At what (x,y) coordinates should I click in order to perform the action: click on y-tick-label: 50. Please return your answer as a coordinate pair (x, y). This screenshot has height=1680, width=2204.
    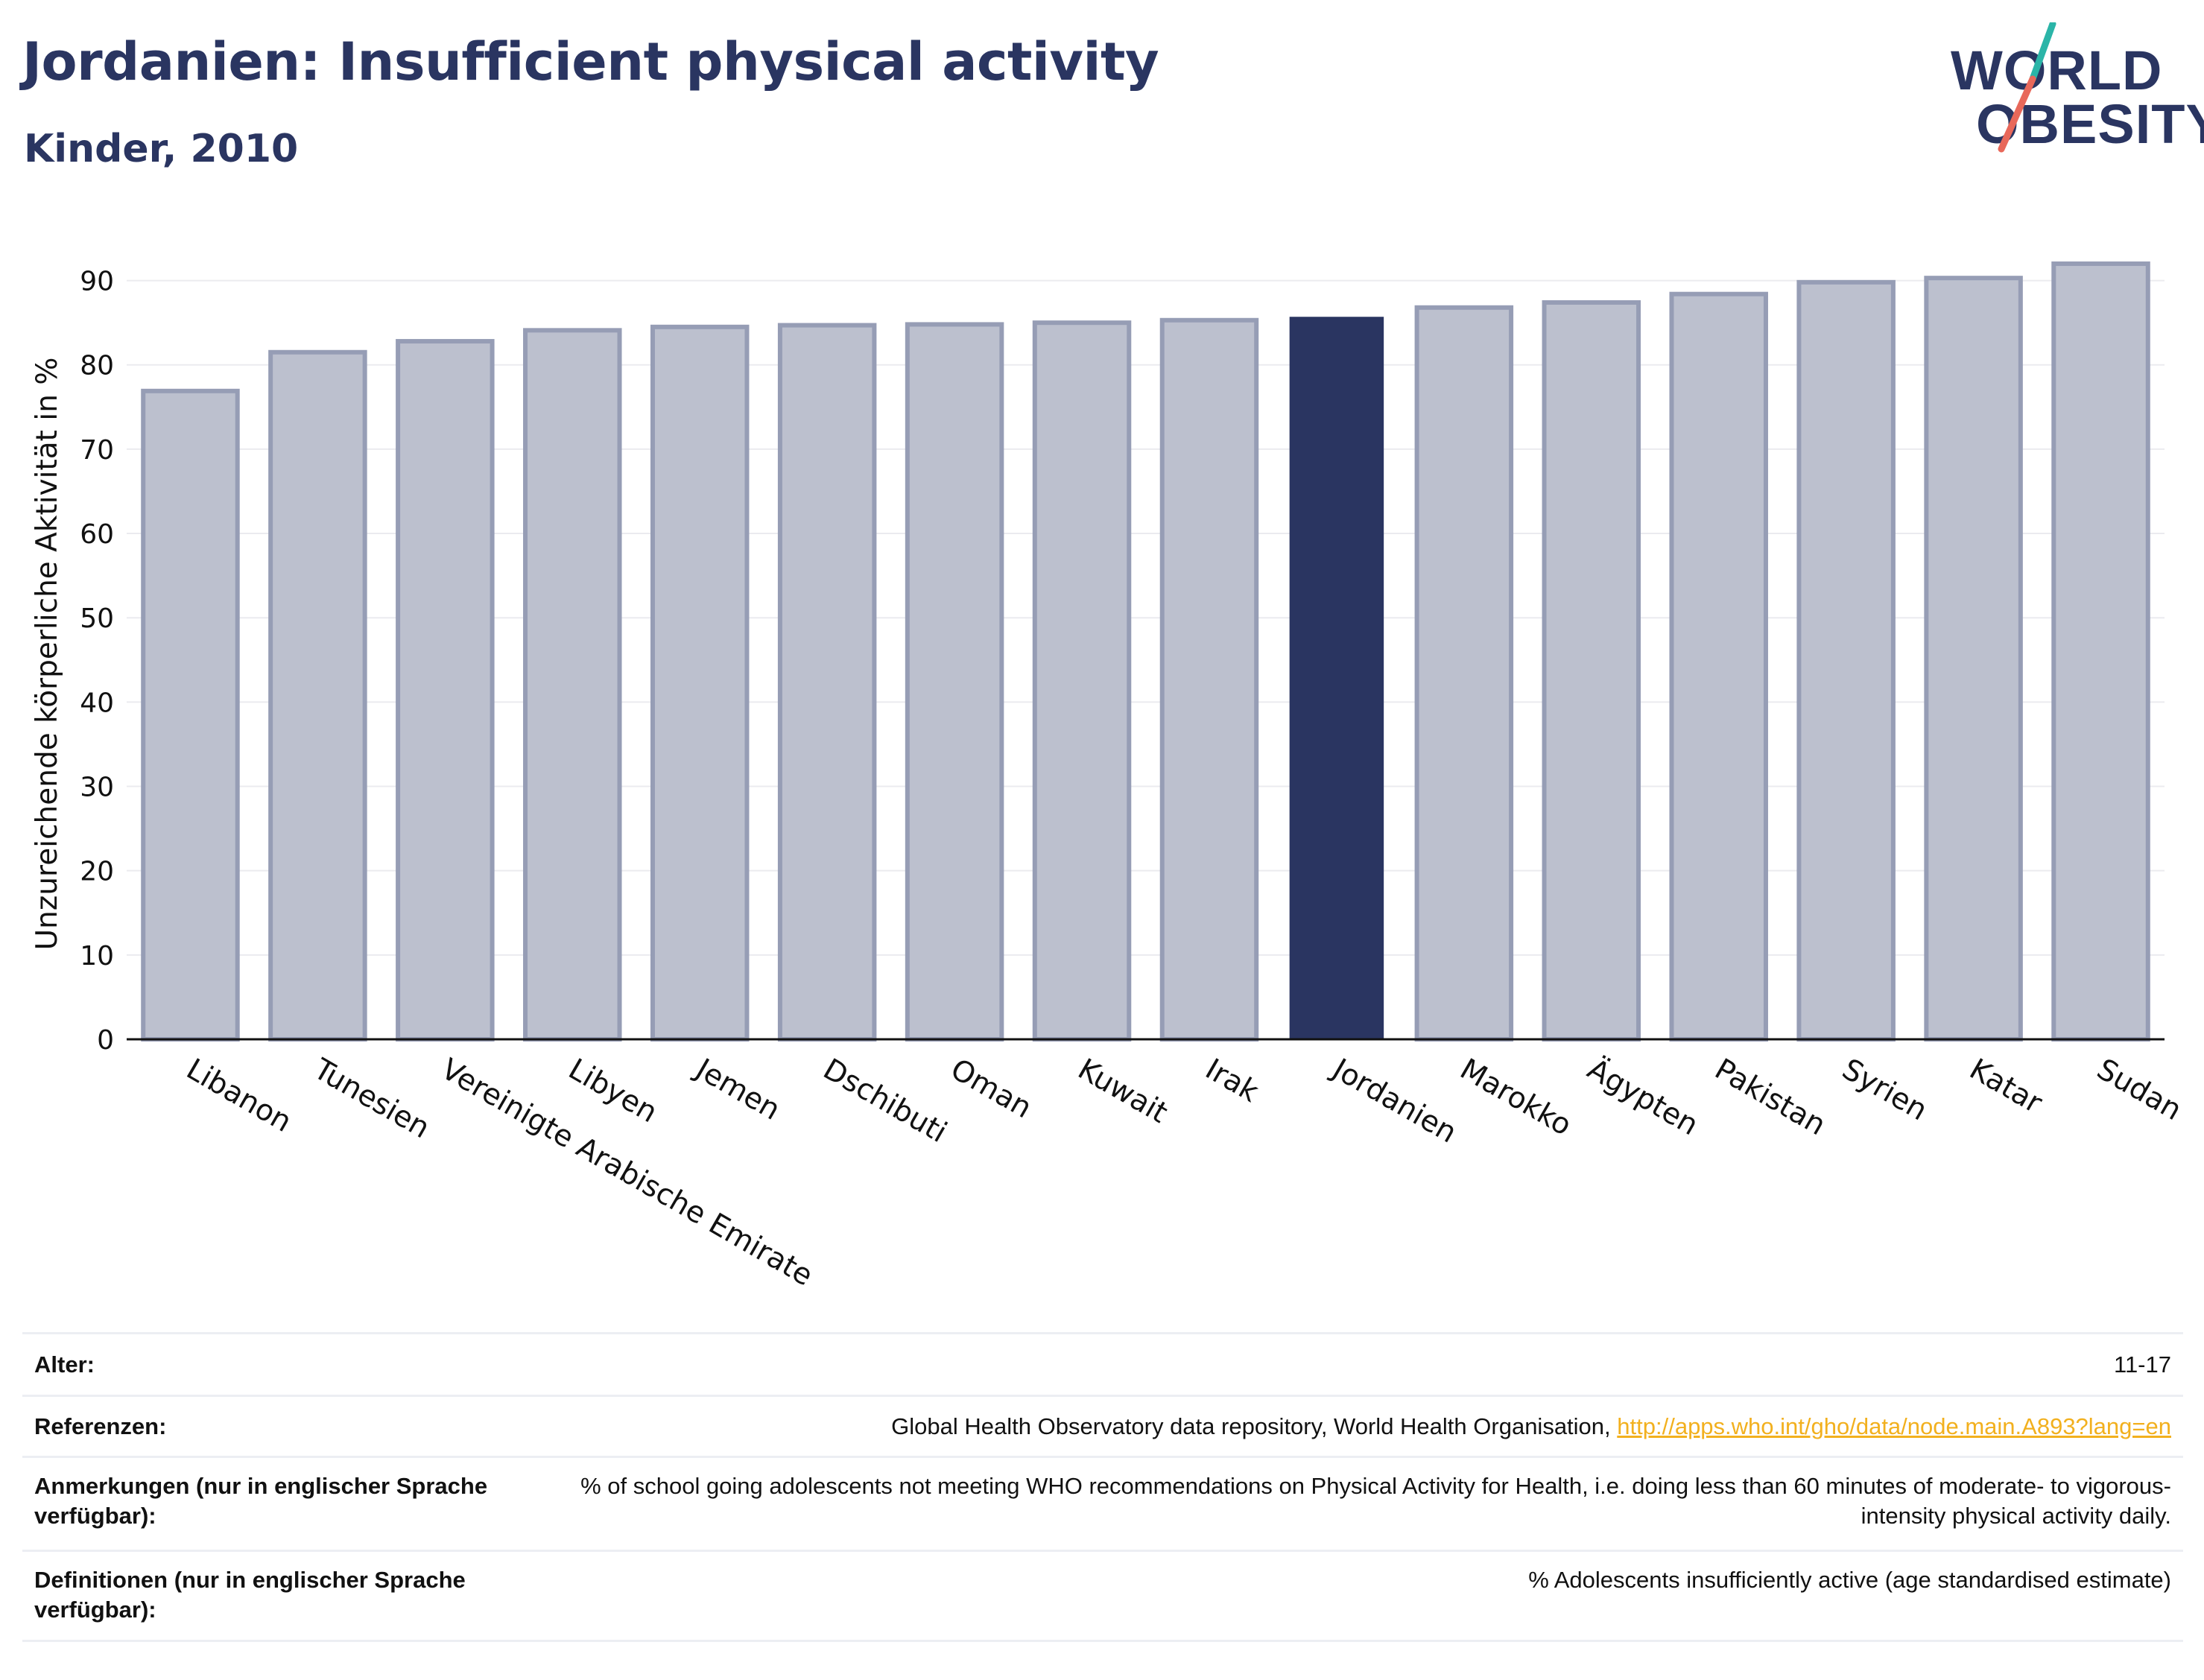
    Looking at the image, I should click on (97, 618).